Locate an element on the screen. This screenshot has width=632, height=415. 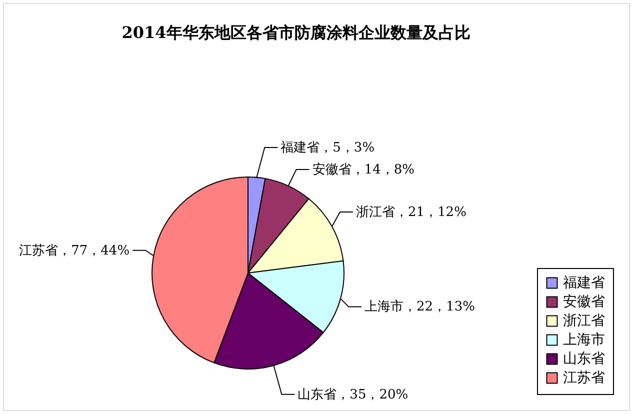
legend-label: 山东省 is located at coordinates (584, 359).